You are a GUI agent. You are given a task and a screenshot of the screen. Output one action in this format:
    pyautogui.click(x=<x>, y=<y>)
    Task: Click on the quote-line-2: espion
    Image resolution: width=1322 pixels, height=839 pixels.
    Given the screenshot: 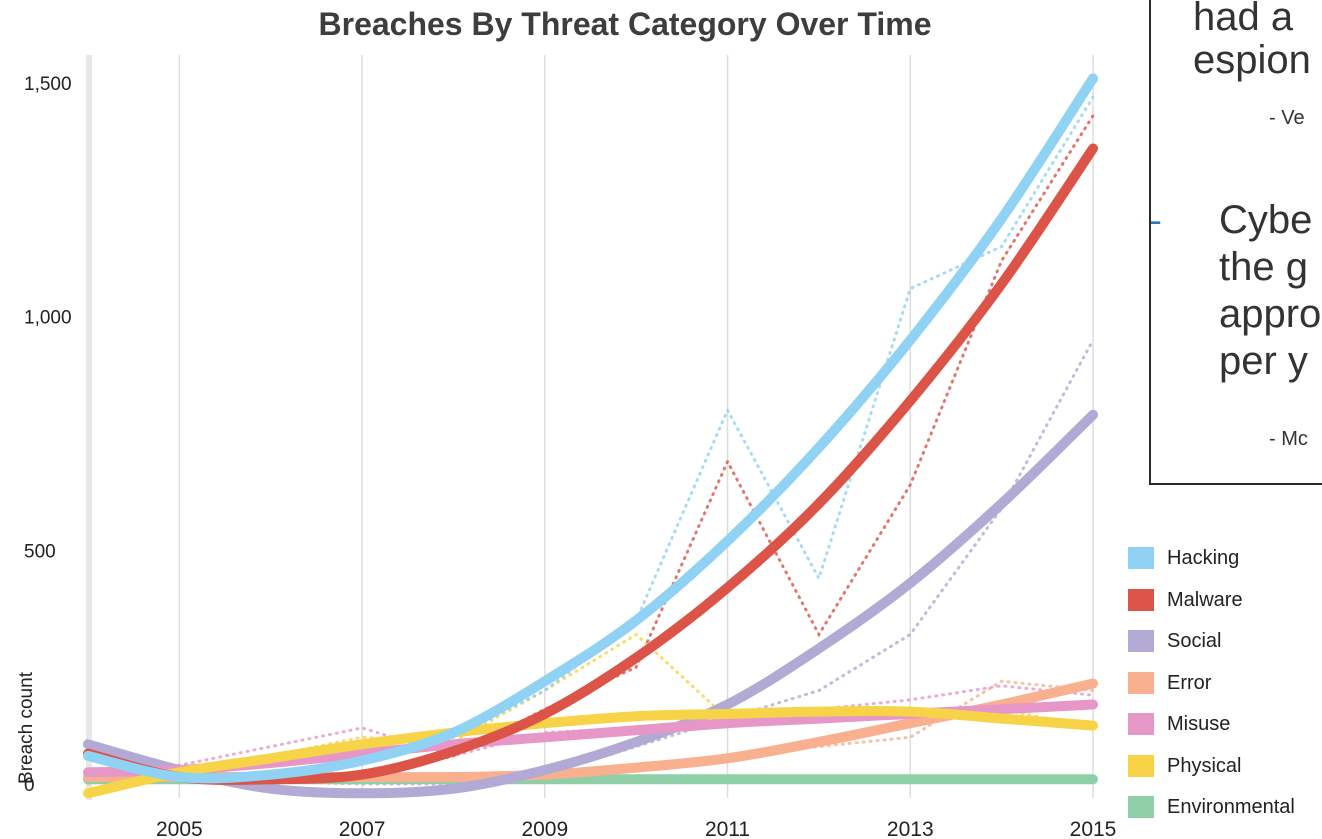 What is the action you would take?
    pyautogui.click(x=1252, y=60)
    